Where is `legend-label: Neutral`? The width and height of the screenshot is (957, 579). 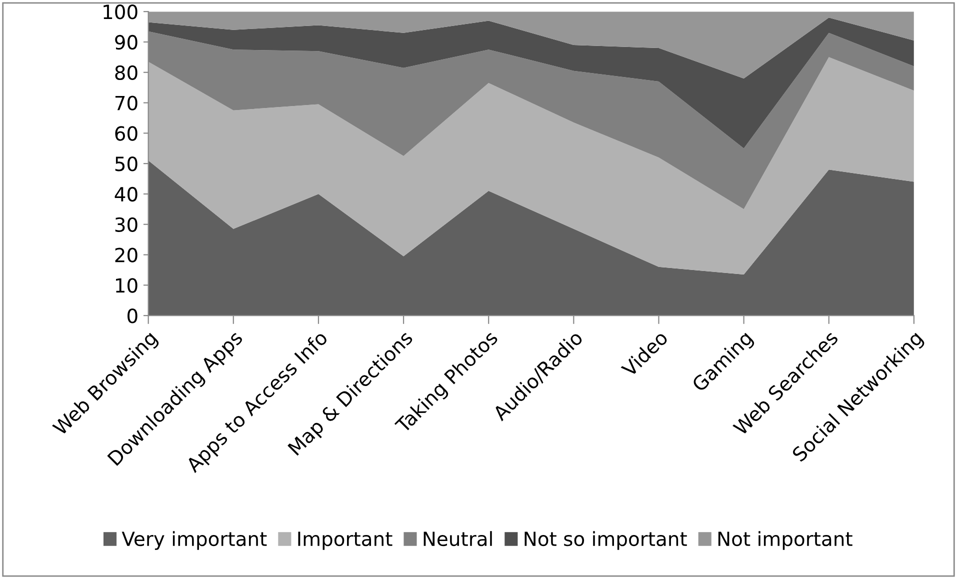
legend-label: Neutral is located at coordinates (458, 538).